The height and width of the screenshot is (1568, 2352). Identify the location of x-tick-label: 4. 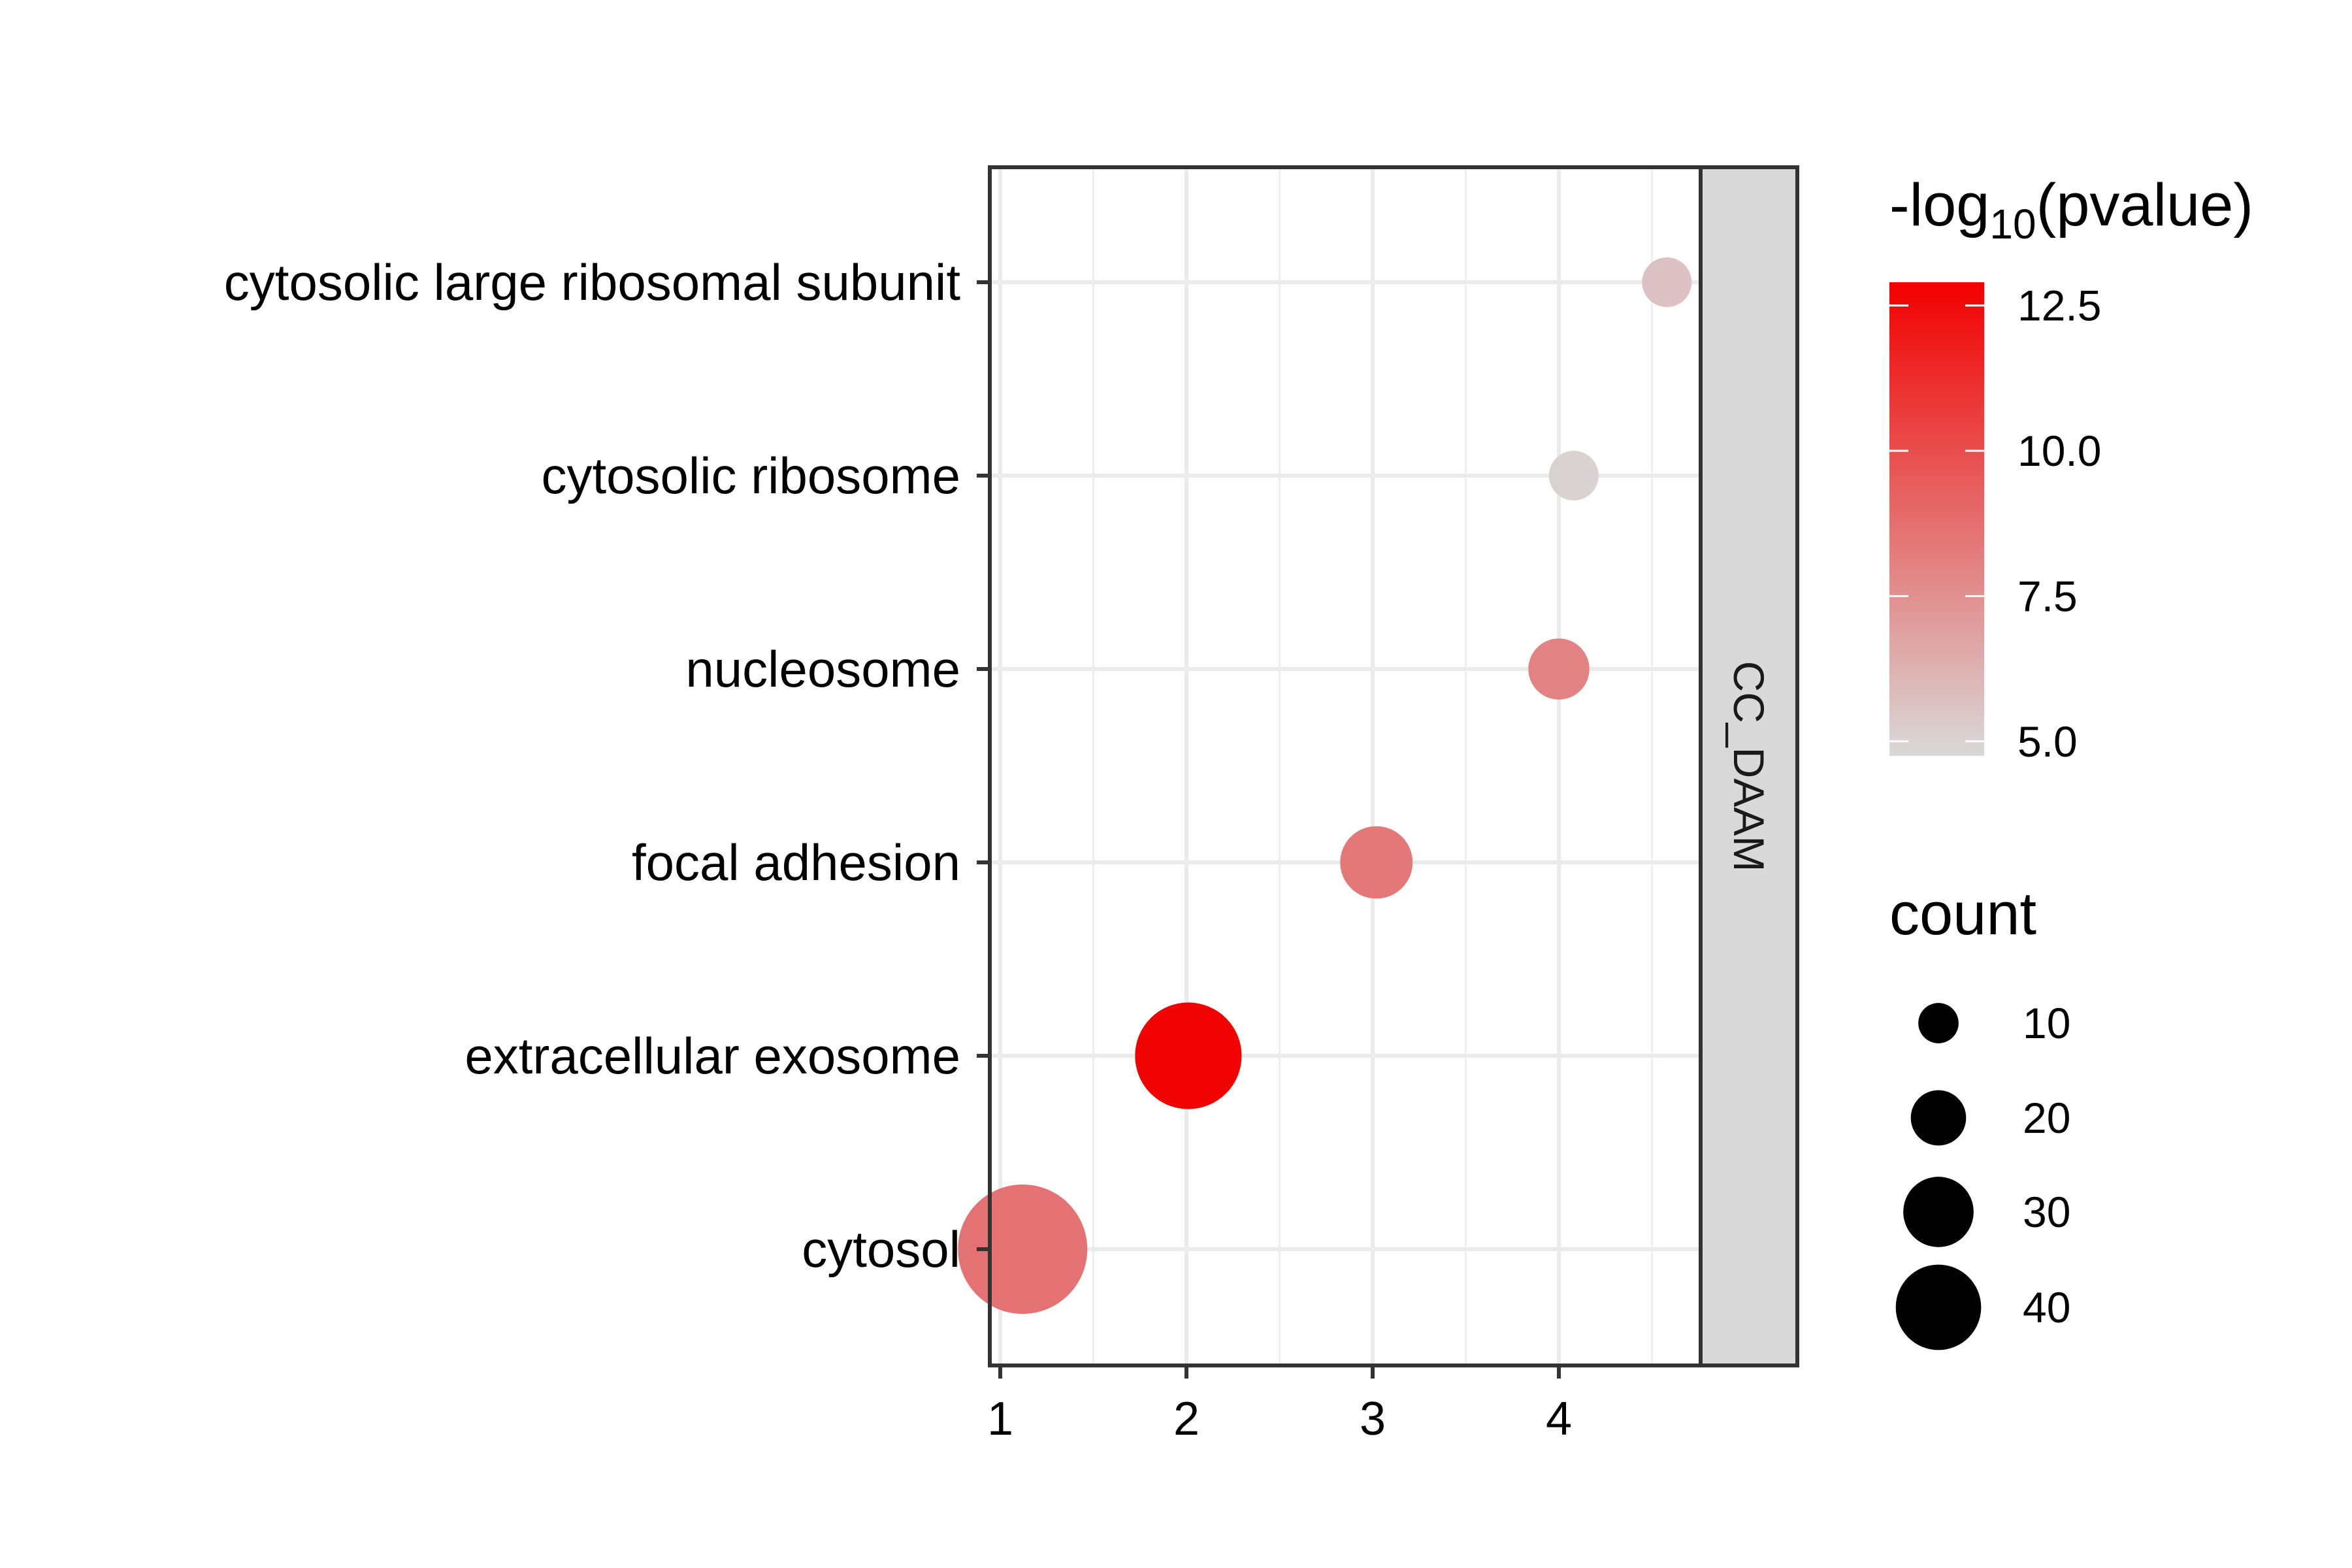
(1559, 1419).